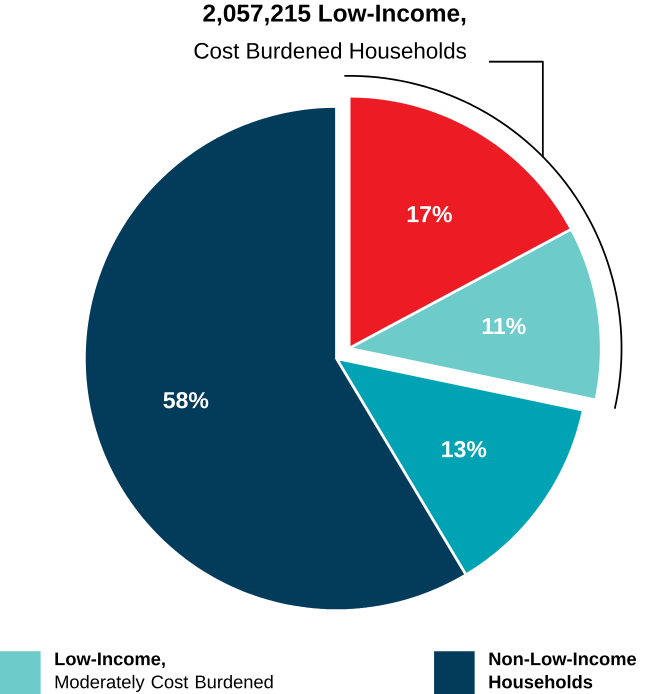 The height and width of the screenshot is (694, 664). Describe the element at coordinates (185, 400) in the screenshot. I see `data-label: 58%` at that location.